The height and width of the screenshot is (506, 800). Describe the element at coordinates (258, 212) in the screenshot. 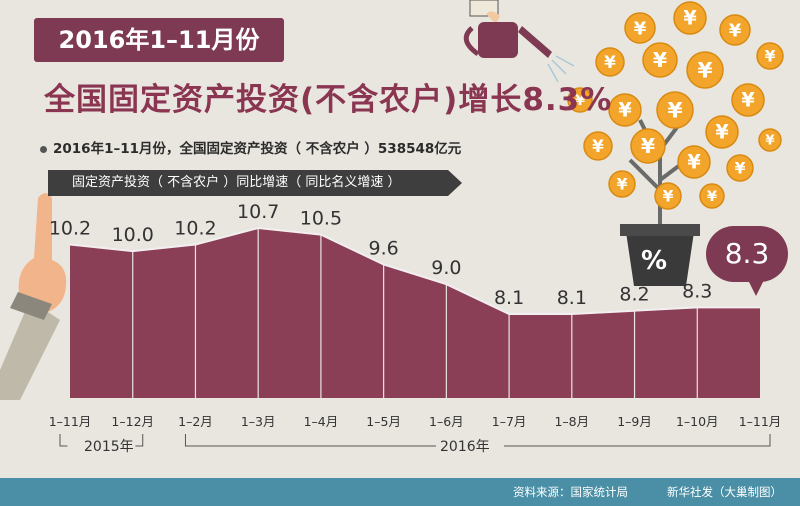

I see `data-label: 10.7` at that location.